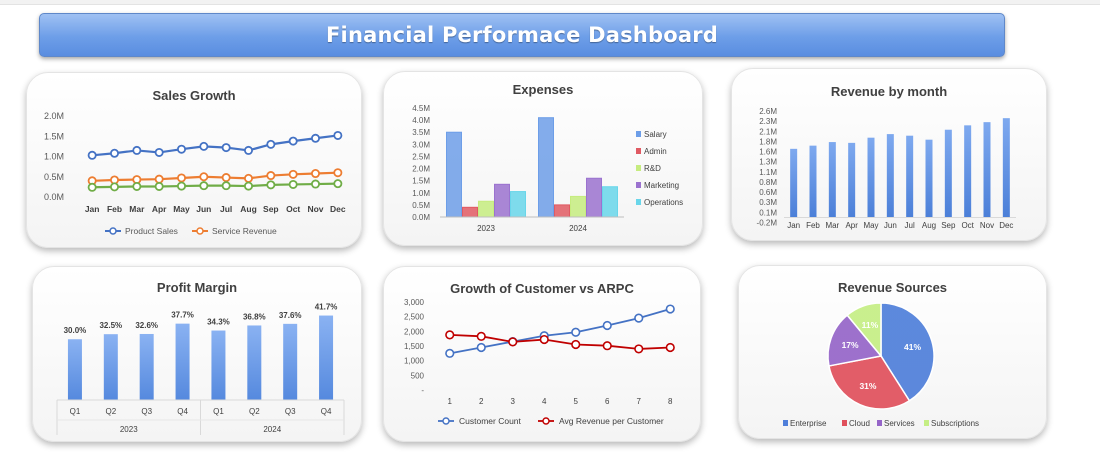  Describe the element at coordinates (54, 177) in the screenshot. I see `y-tick-label: 0.5M` at that location.